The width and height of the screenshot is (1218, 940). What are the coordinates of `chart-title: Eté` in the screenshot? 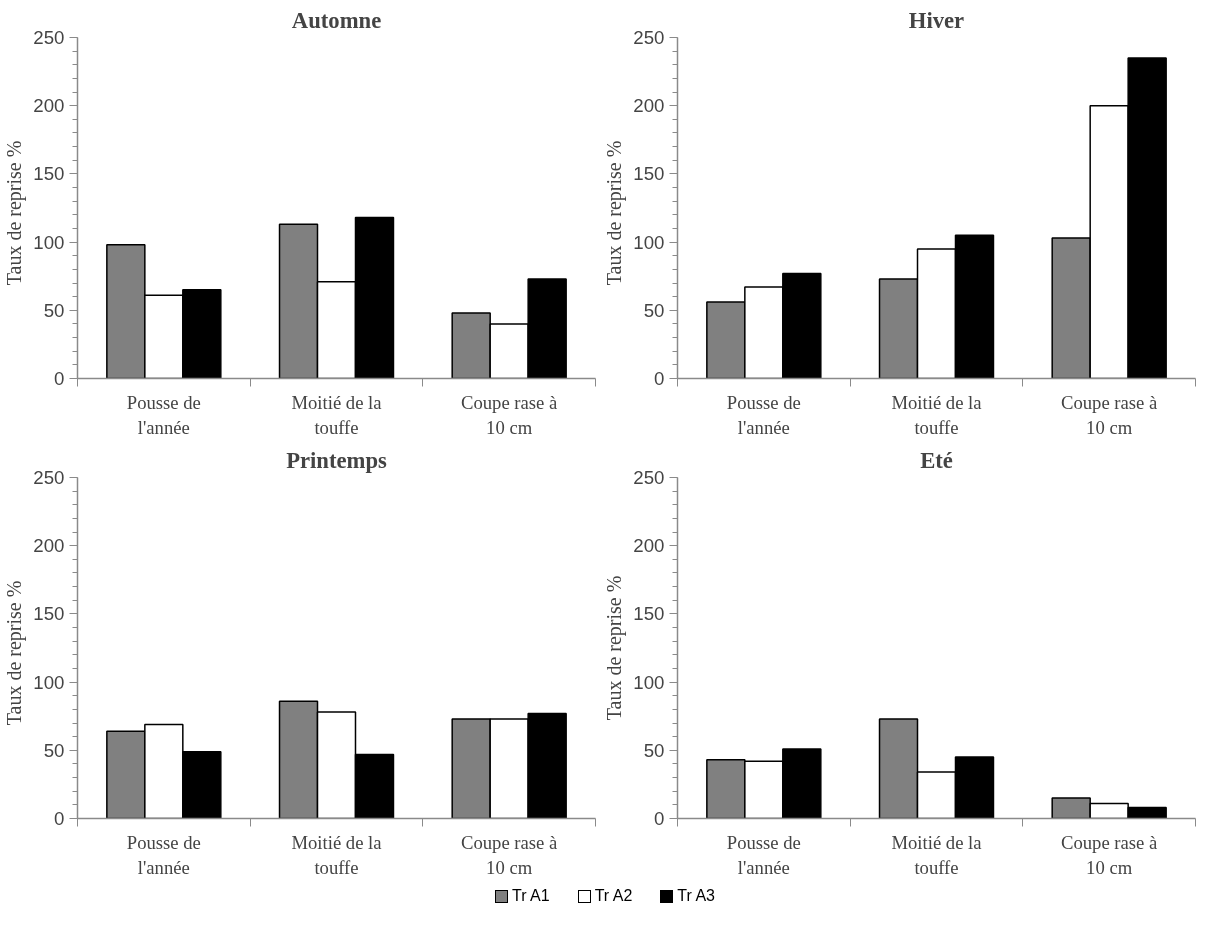 It's located at (936, 460).